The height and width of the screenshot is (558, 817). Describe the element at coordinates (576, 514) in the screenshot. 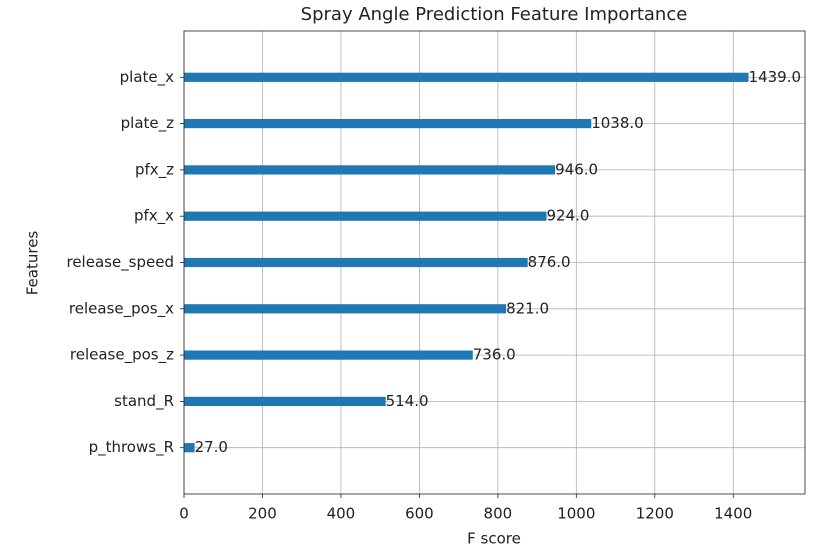

I see `x-tick-label: 1000` at that location.